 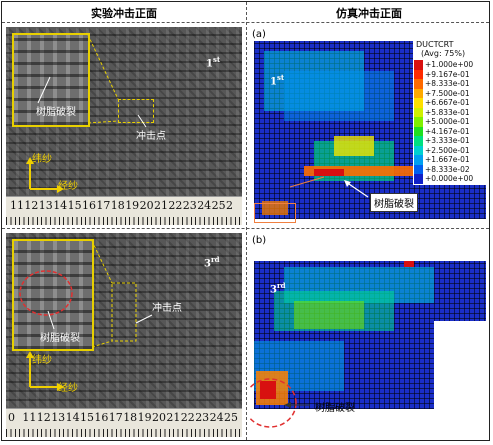 I want to click on header-experiment: 实验冲击正面, so click(x=124, y=13).